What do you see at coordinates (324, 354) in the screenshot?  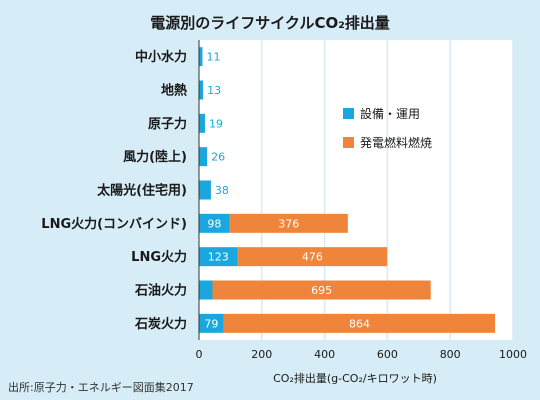 I see `x-tick-label: 400` at bounding box center [324, 354].